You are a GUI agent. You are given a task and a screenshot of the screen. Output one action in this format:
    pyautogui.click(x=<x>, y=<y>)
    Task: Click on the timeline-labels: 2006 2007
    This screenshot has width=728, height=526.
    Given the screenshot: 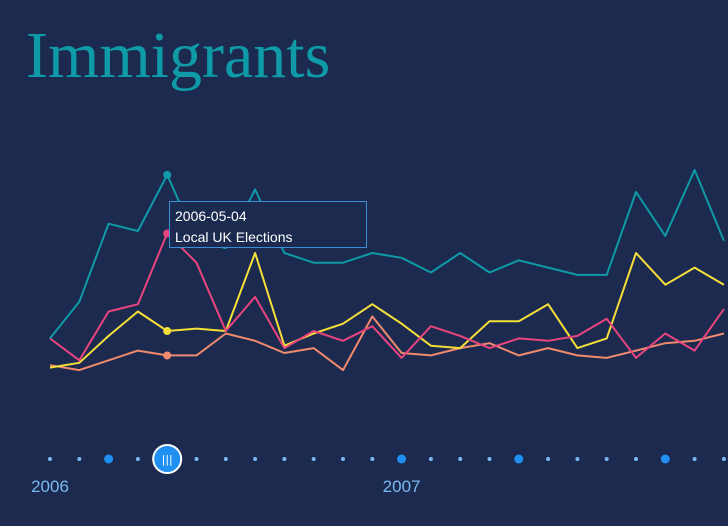 What is the action you would take?
    pyautogui.click(x=225, y=486)
    